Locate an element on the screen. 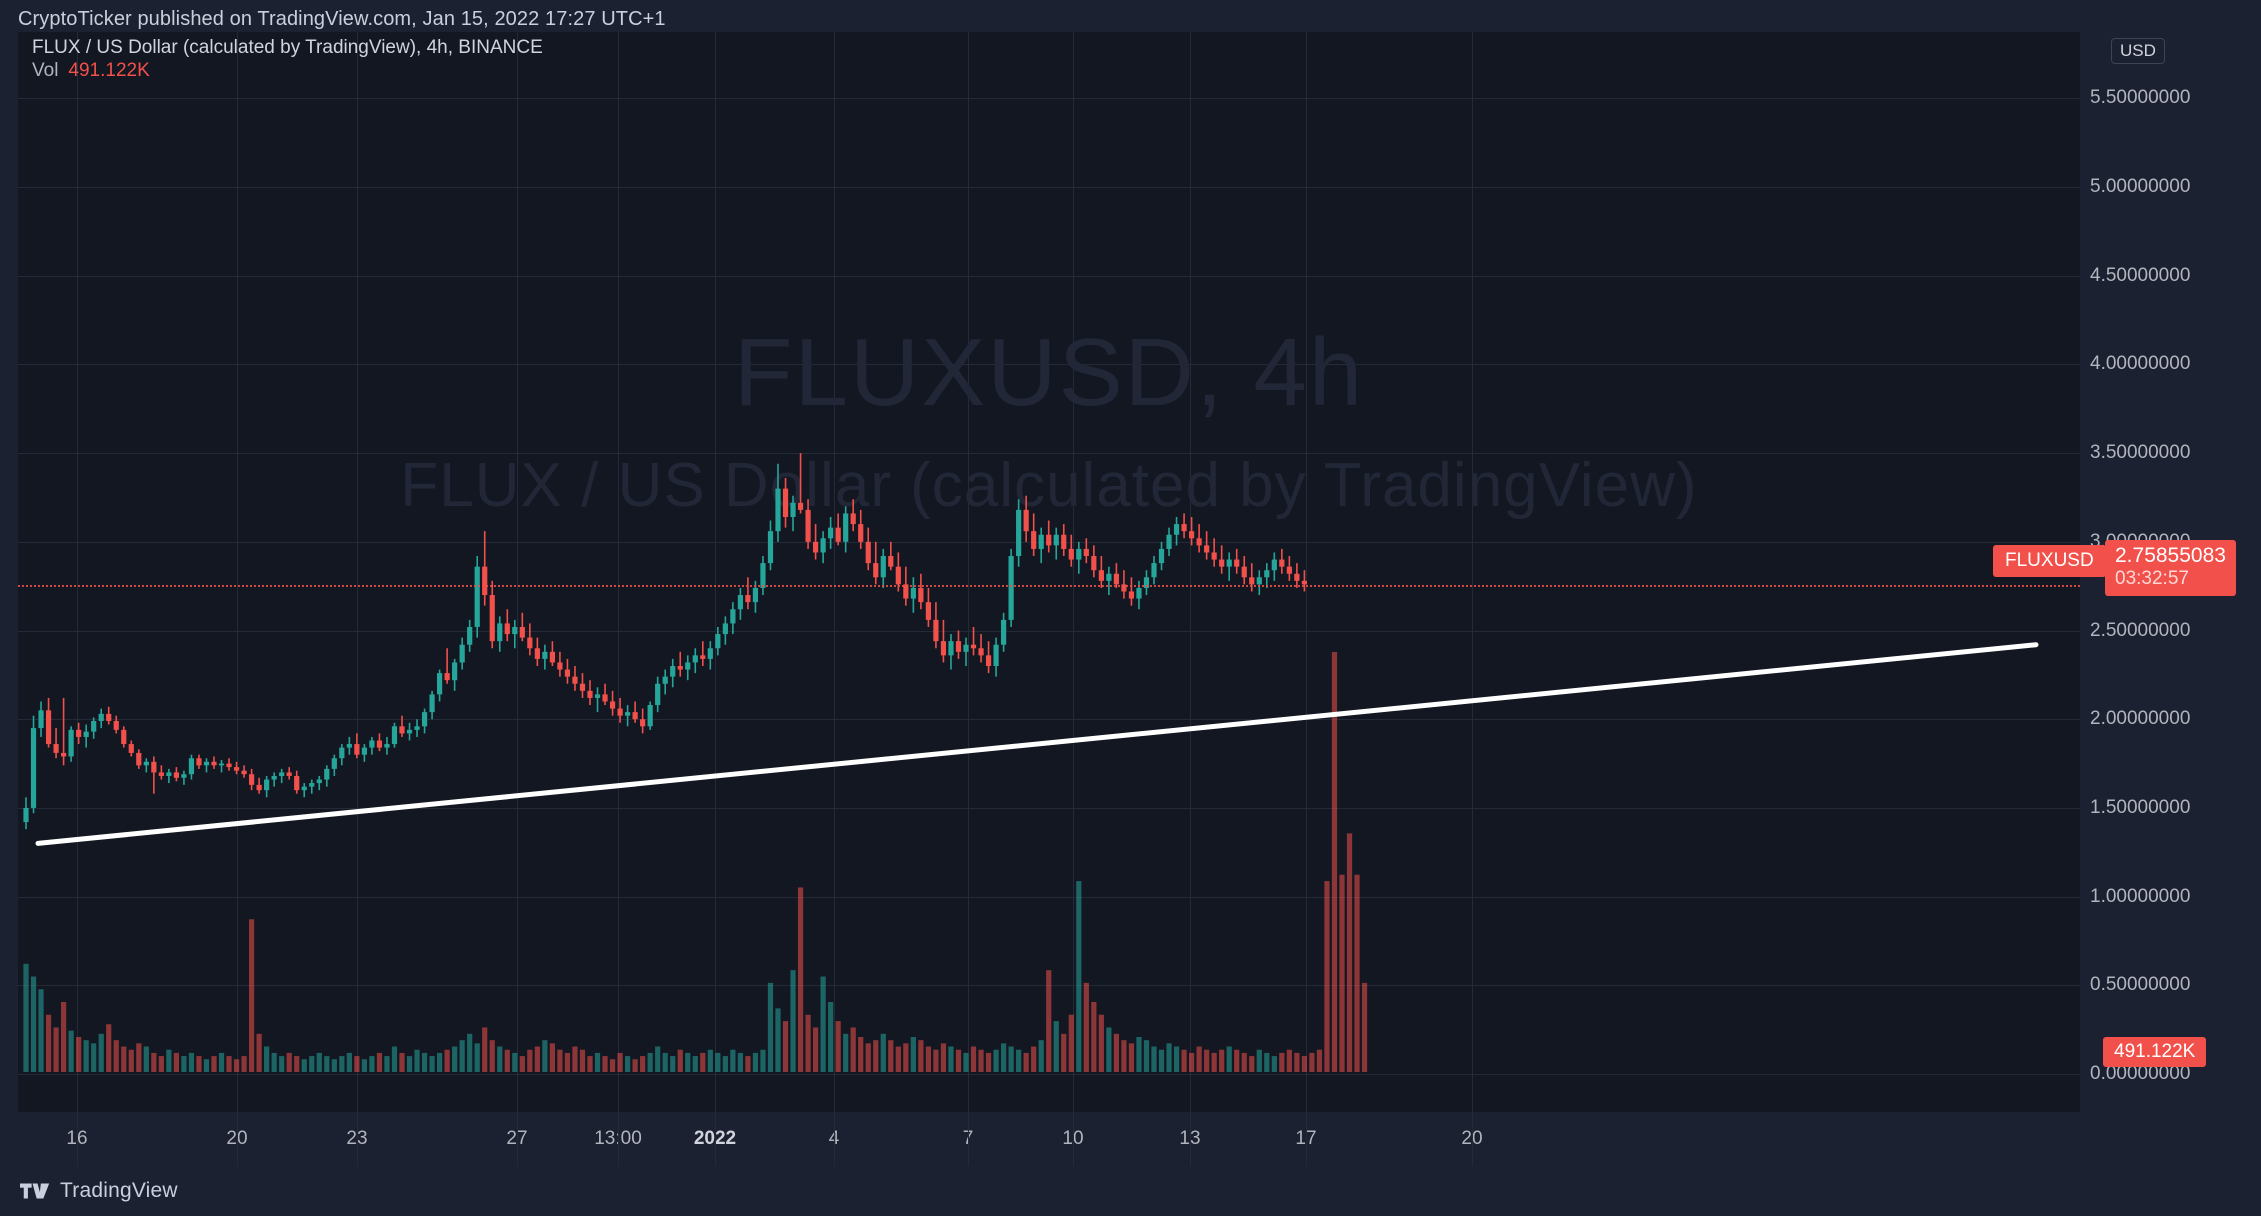  bar-countdown: 03:32:57 is located at coordinates (2152, 579).